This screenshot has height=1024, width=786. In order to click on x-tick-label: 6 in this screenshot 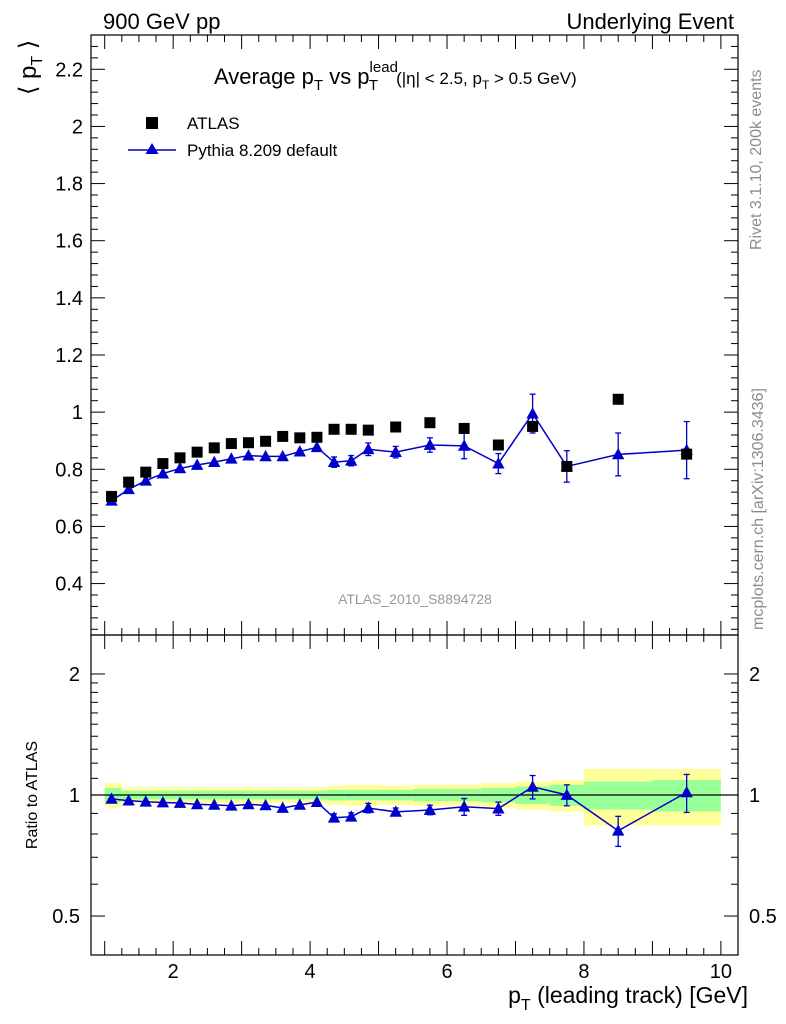, I will do `click(446, 972)`.